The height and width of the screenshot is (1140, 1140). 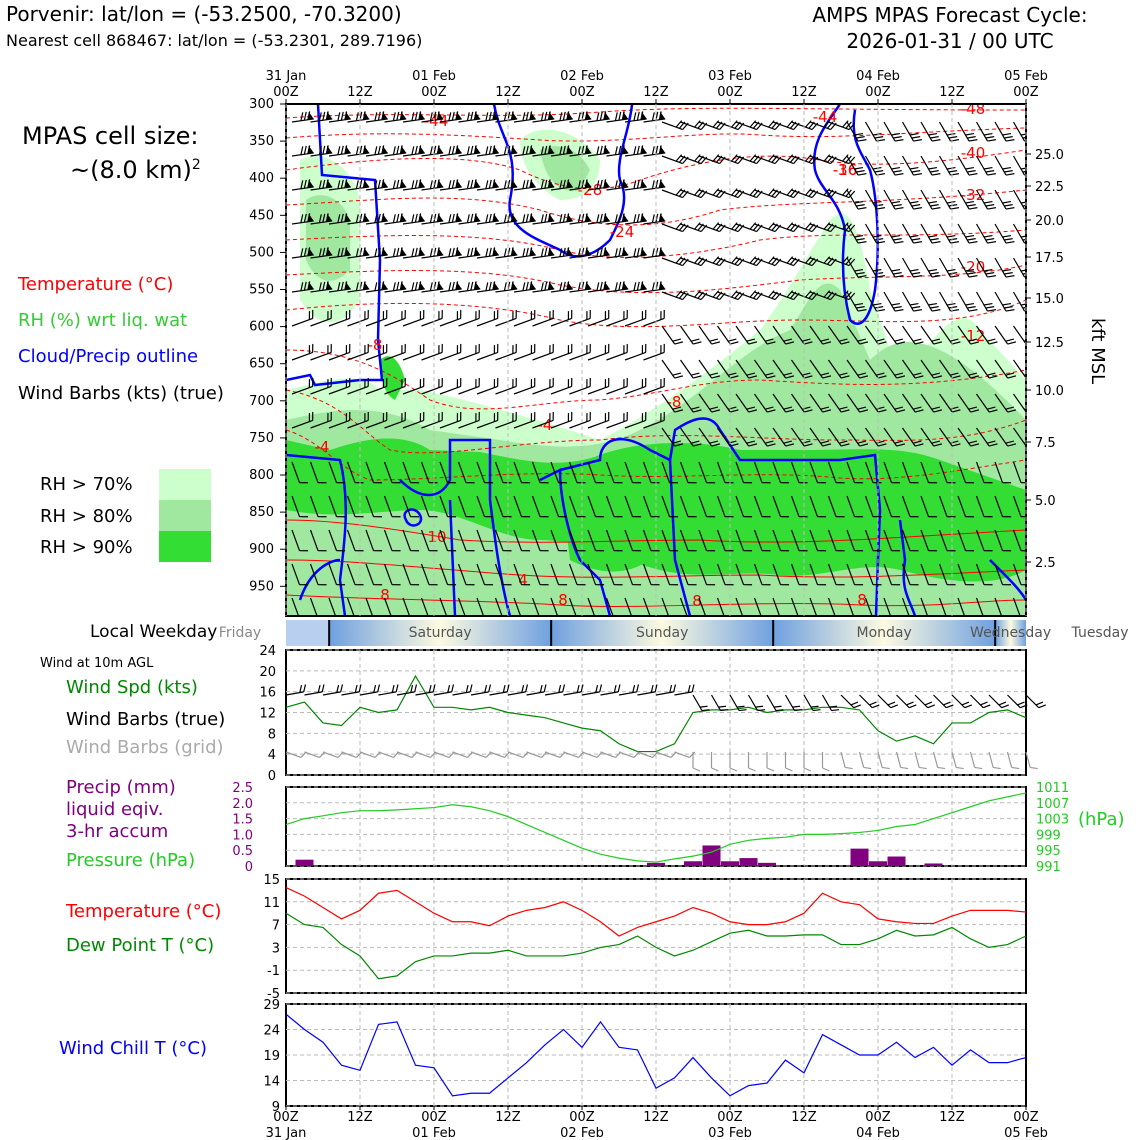 I want to click on temperature-label-7: -24, so click(x=622, y=232).